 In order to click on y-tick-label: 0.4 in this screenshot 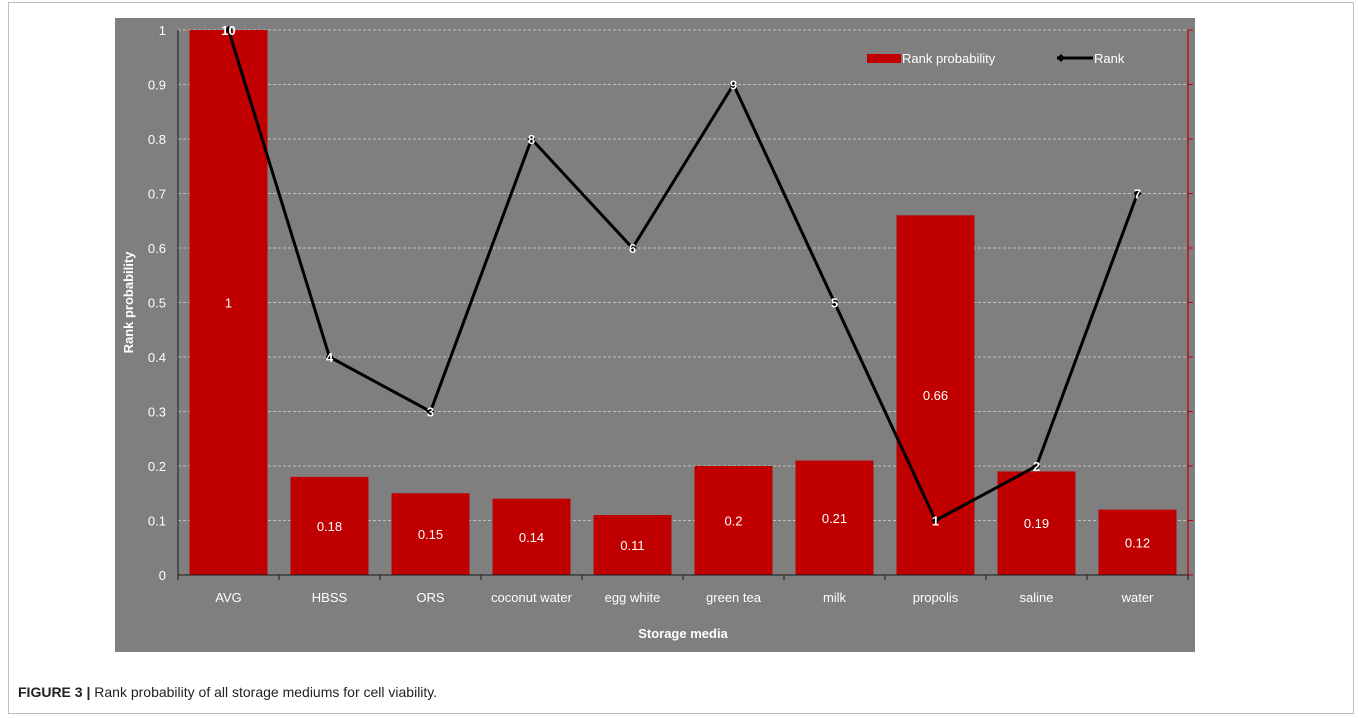, I will do `click(157, 357)`.